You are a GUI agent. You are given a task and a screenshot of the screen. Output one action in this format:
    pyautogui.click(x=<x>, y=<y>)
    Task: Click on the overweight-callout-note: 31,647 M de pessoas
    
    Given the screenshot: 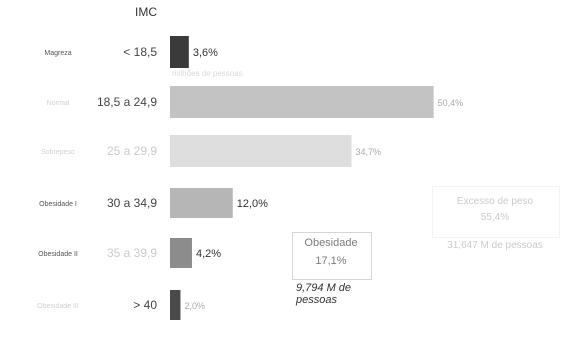 What is the action you would take?
    pyautogui.click(x=495, y=245)
    